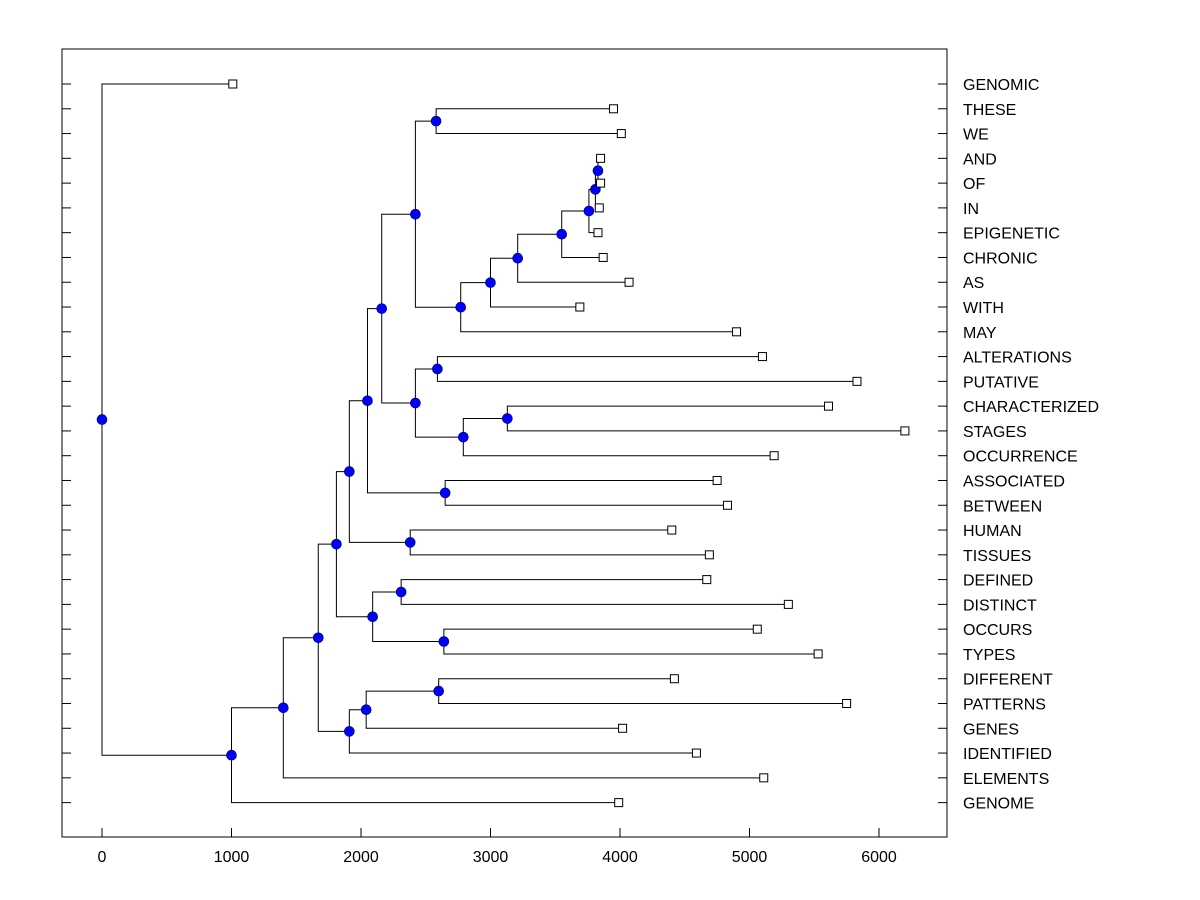 The width and height of the screenshot is (1200, 900). Describe the element at coordinates (997, 630) in the screenshot. I see `leaf-label: OCCURS` at that location.